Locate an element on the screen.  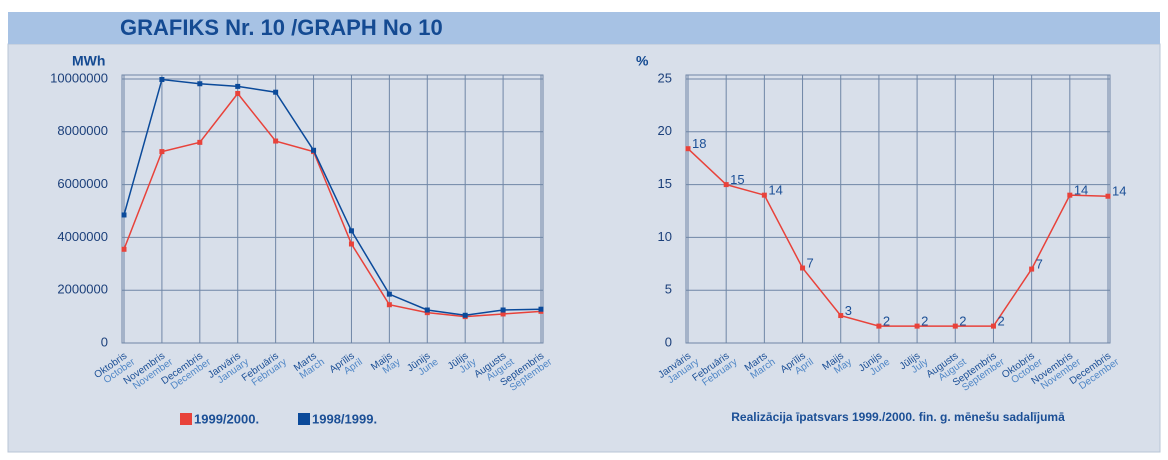
y-tick-label: 4000000 is located at coordinates (82, 236).